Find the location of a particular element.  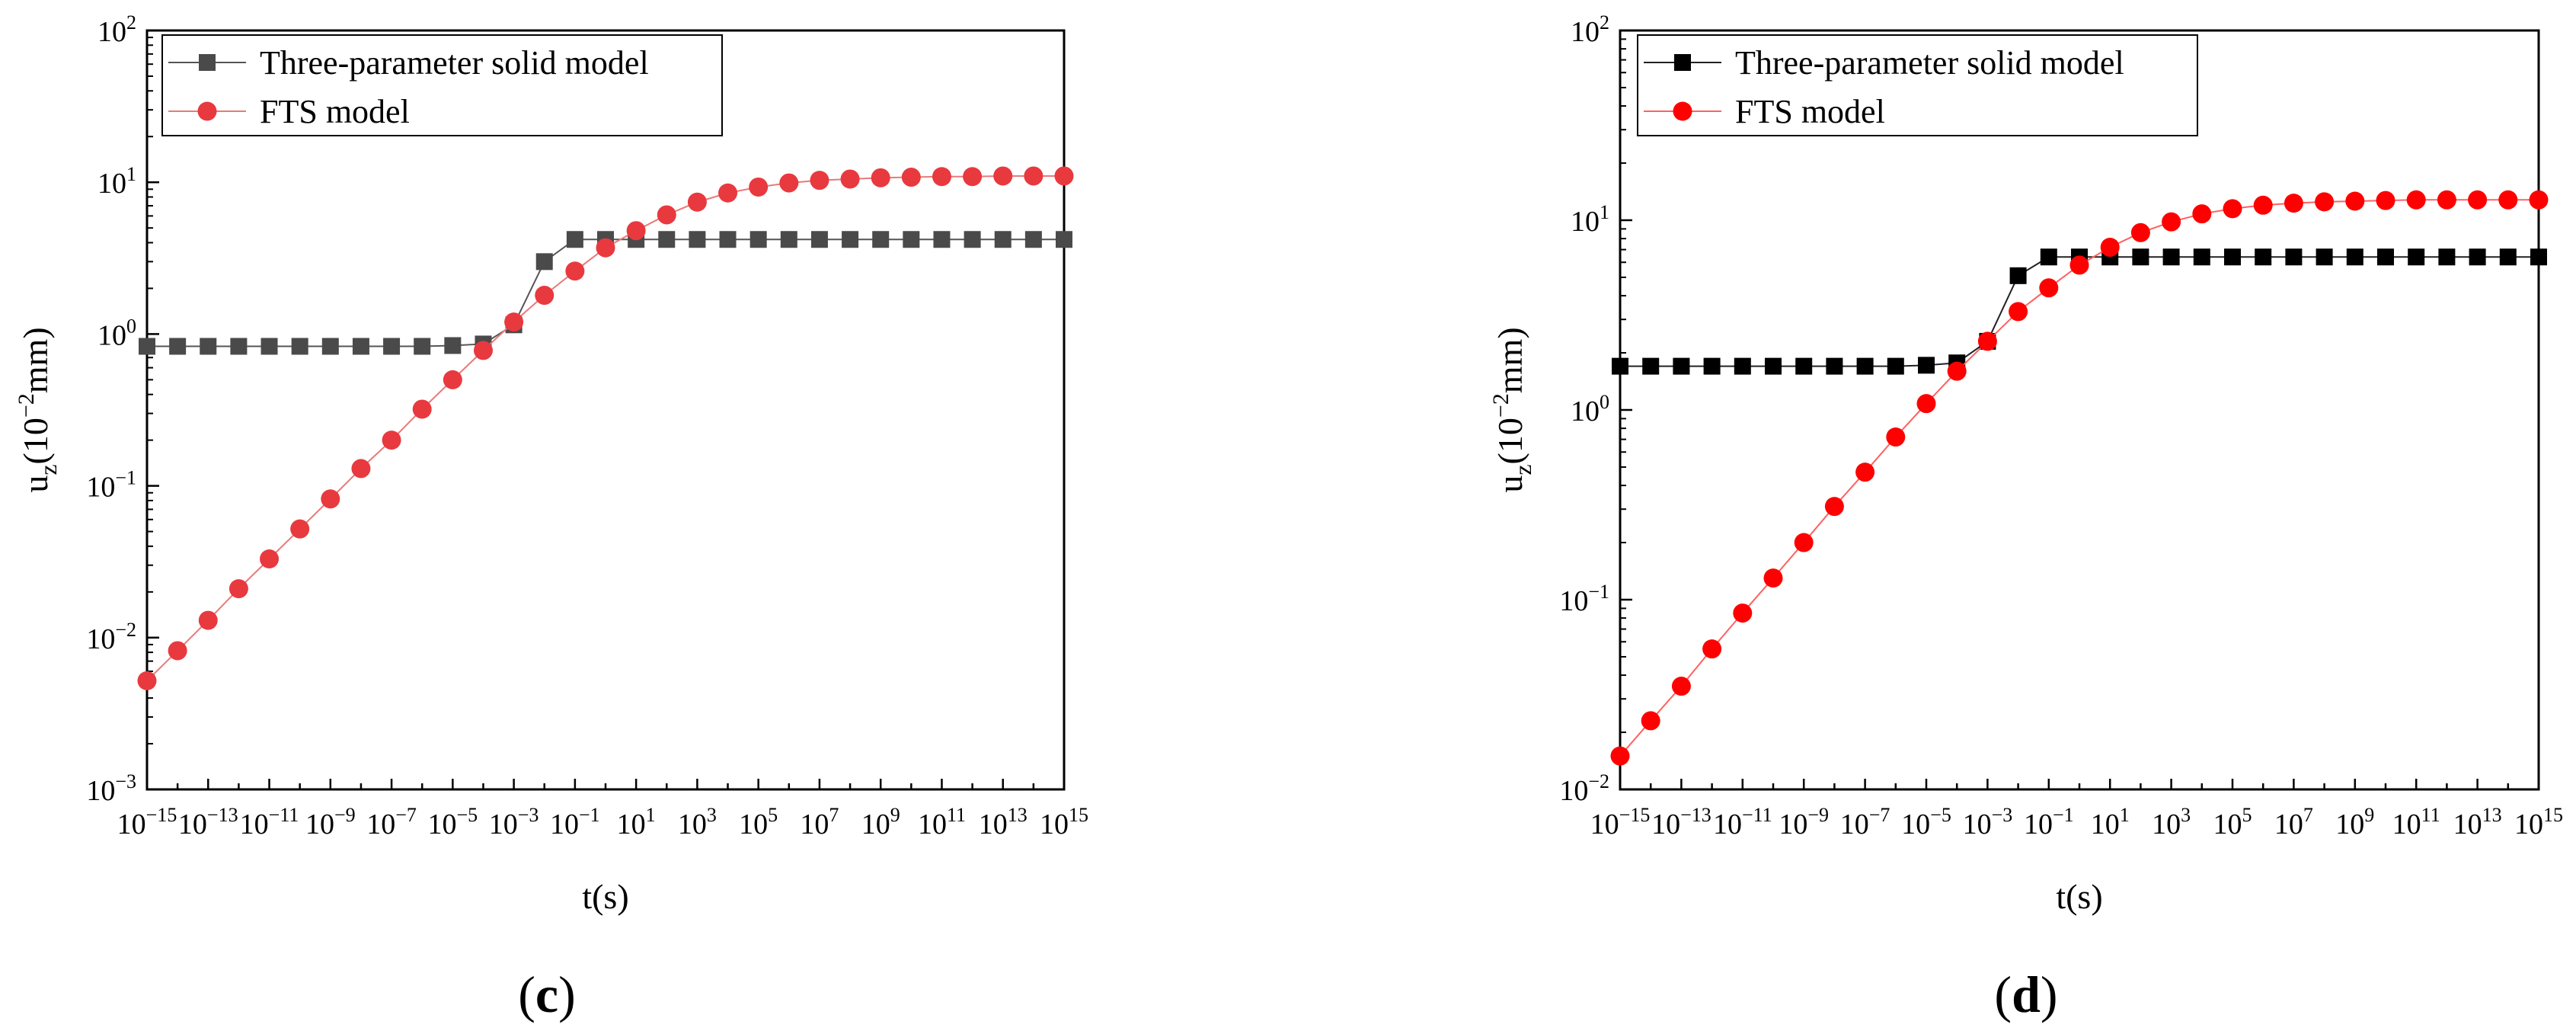

x-tick-label: 10⁻⁹ is located at coordinates (1804, 822).